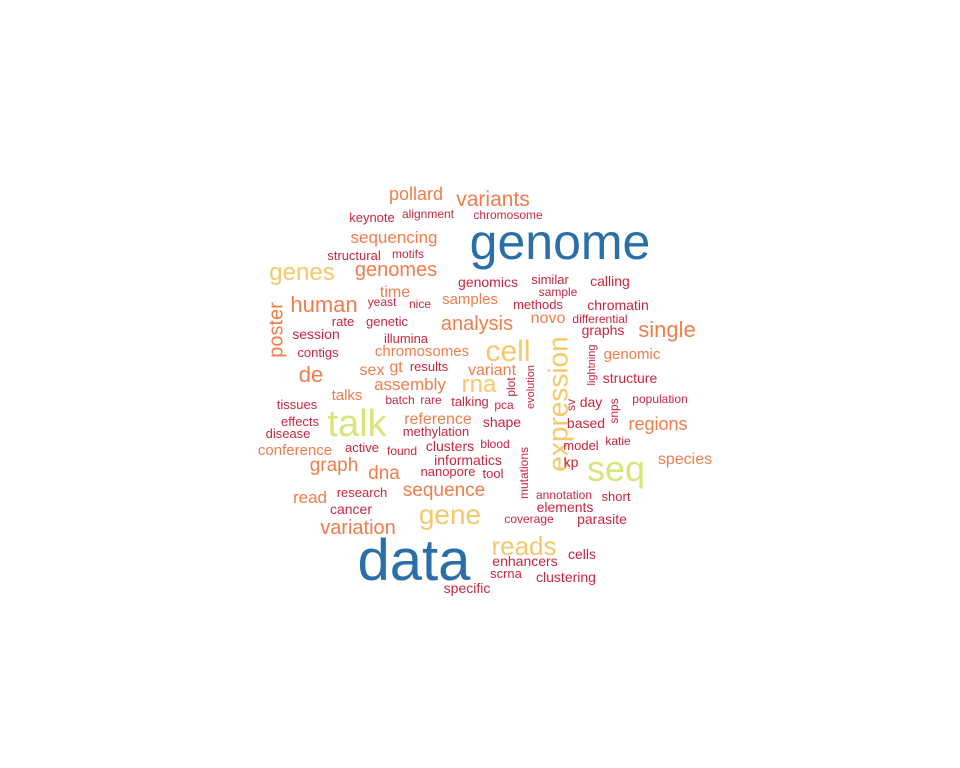  I want to click on word-sequence: sequence, so click(444, 490).